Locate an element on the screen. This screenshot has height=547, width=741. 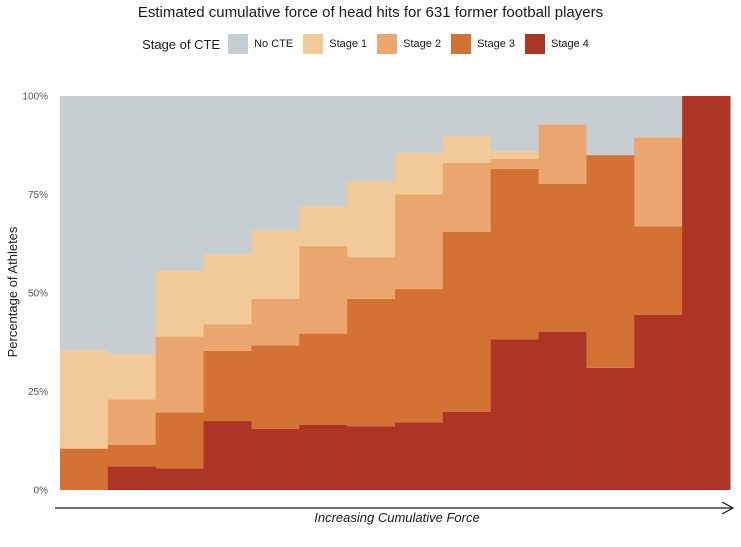
y-tick-label: 25% is located at coordinates (38, 392).